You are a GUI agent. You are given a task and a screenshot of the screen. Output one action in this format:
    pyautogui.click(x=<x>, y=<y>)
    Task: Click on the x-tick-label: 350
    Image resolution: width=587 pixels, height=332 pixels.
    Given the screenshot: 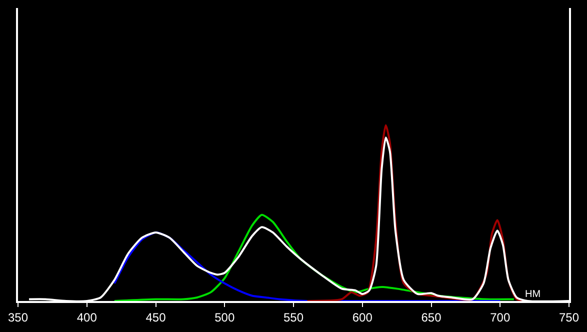 What is the action you would take?
    pyautogui.click(x=18, y=317)
    